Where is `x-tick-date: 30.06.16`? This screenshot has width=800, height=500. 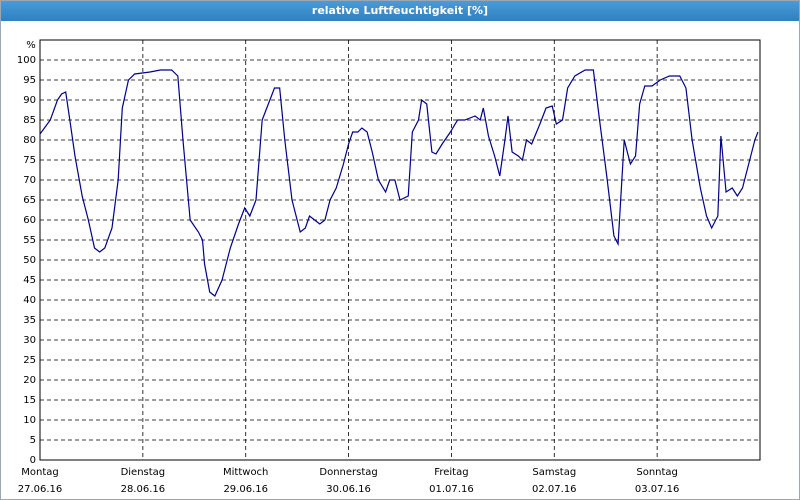 x-tick-date: 30.06.16 is located at coordinates (348, 489).